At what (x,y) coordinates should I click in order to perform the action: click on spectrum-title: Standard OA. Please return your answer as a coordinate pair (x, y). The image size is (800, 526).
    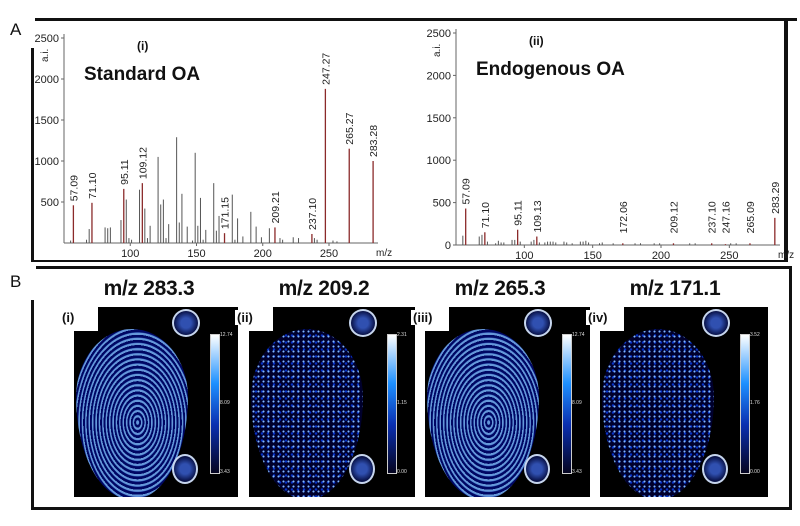
    Looking at the image, I should click on (142, 74).